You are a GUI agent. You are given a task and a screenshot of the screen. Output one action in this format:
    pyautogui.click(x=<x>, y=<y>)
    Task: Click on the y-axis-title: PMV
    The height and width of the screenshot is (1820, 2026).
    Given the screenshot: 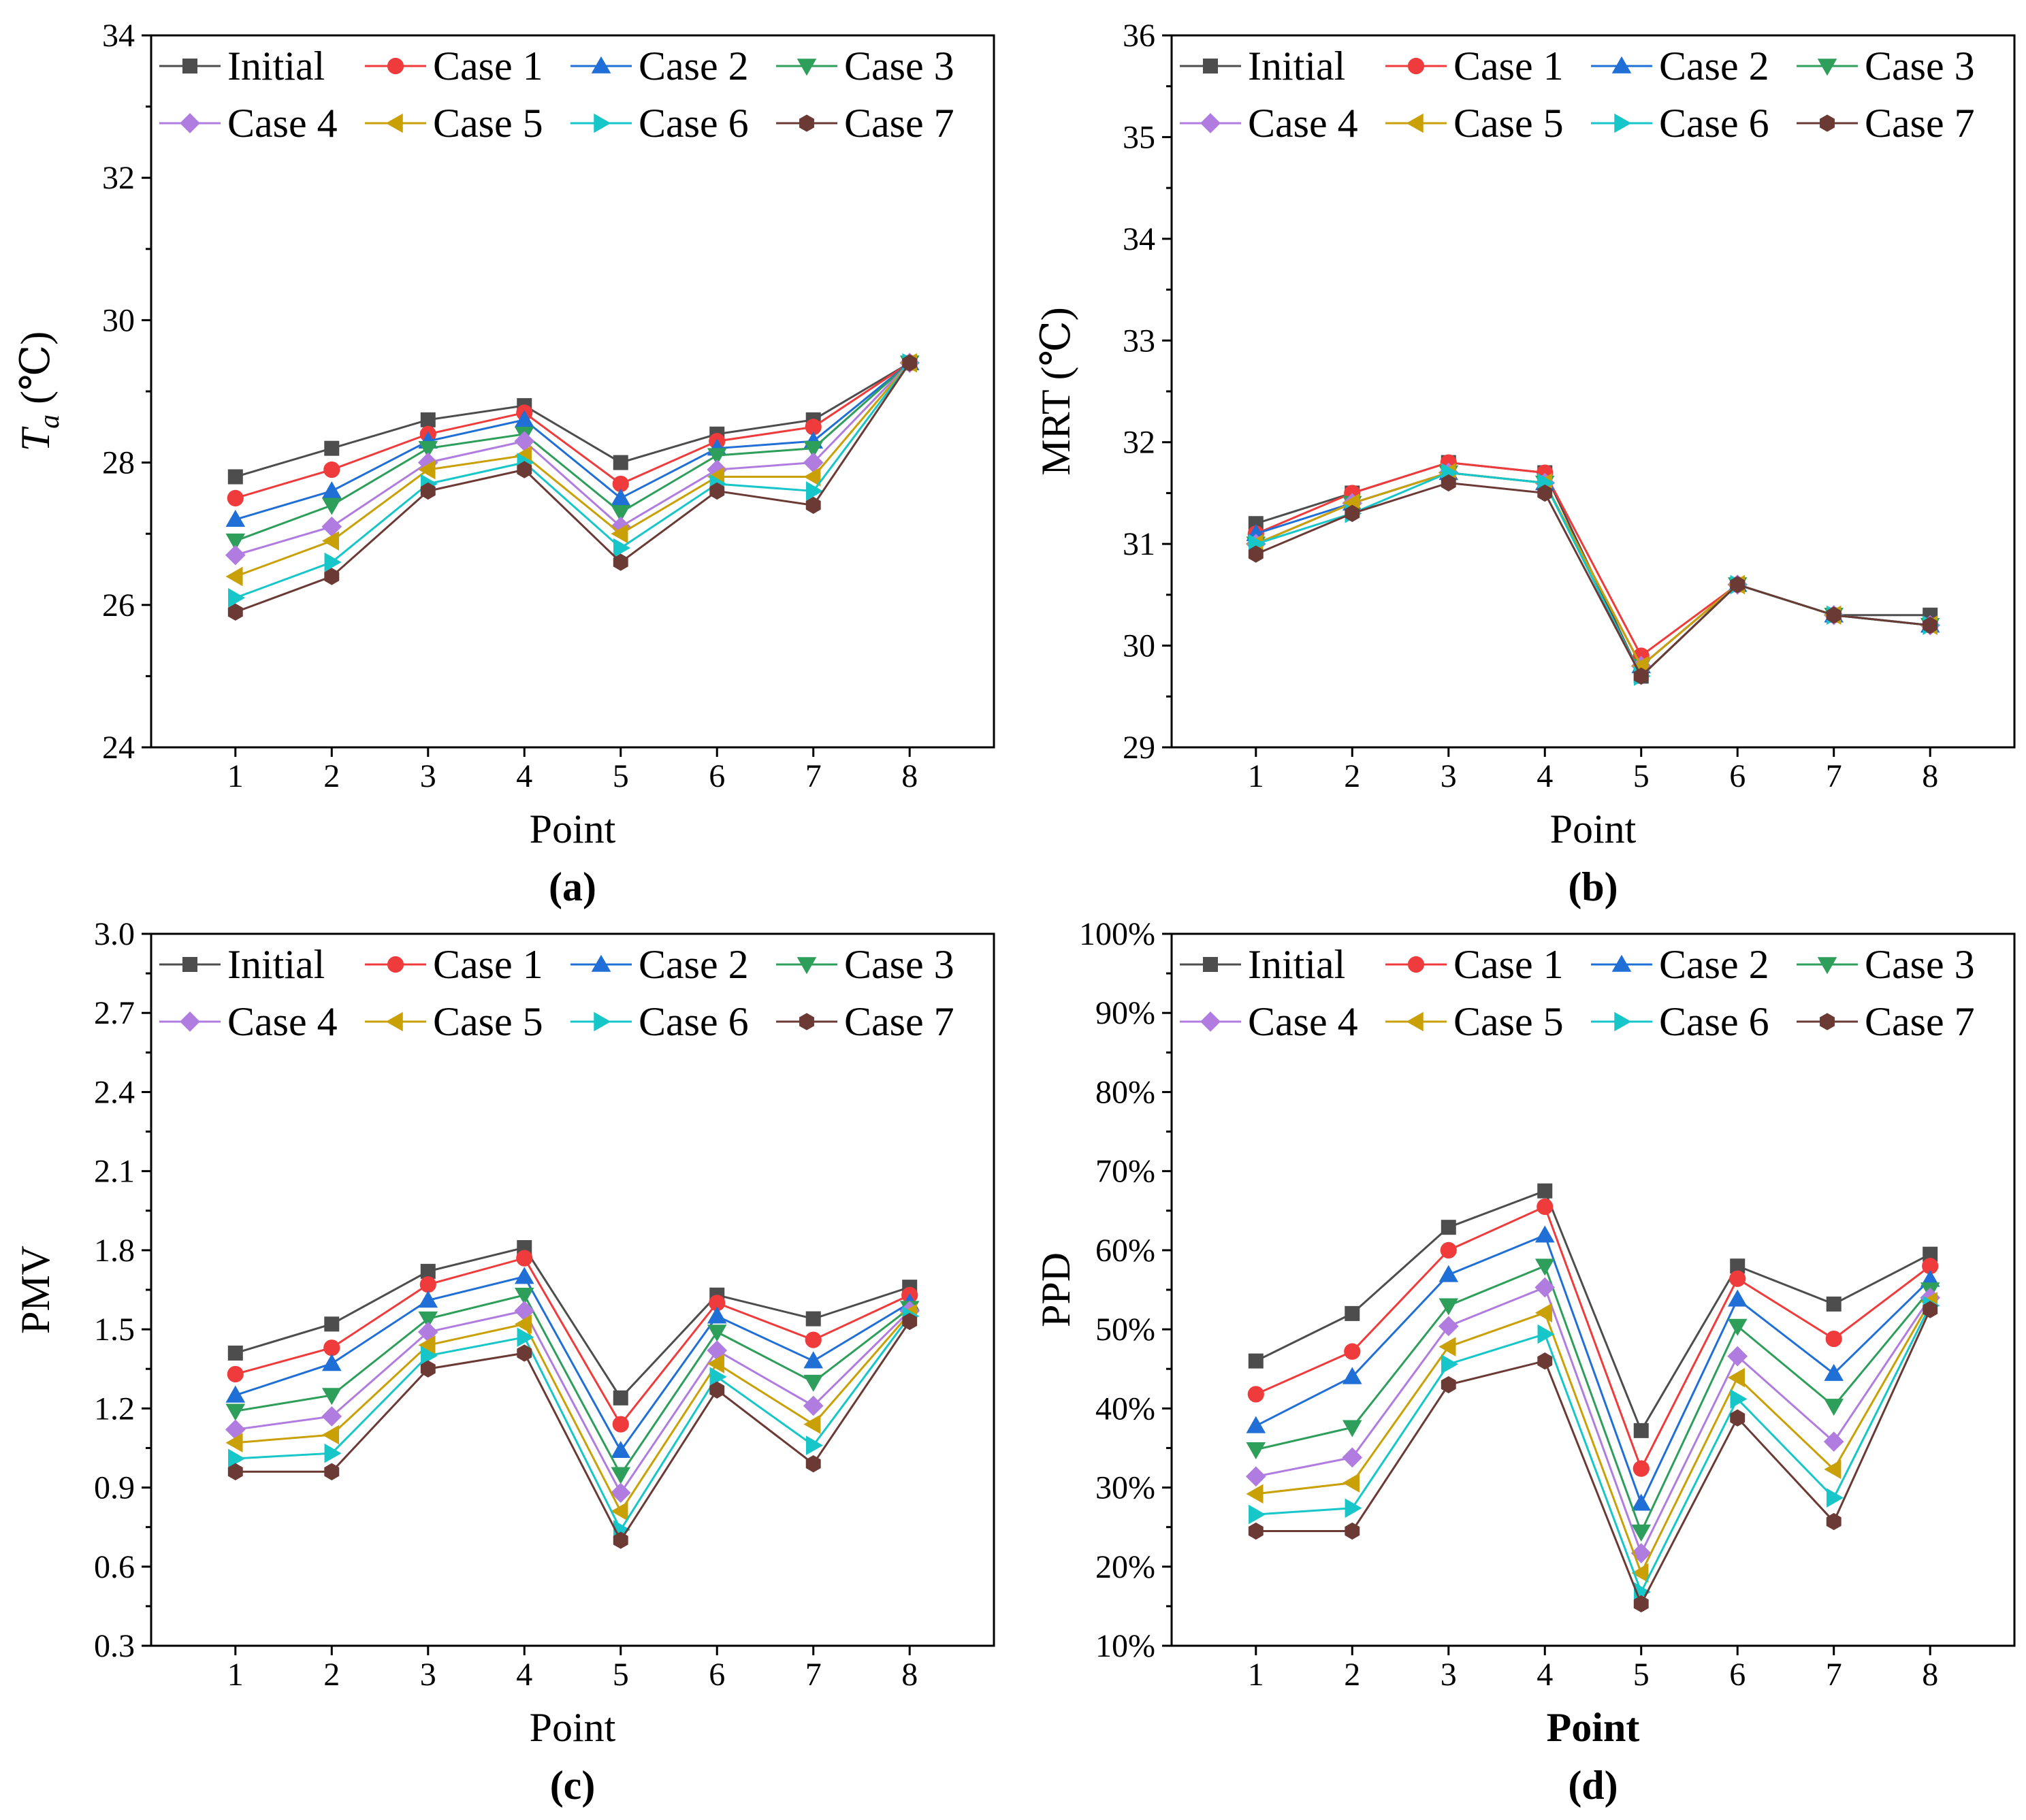 What is the action you would take?
    pyautogui.click(x=35, y=1290)
    